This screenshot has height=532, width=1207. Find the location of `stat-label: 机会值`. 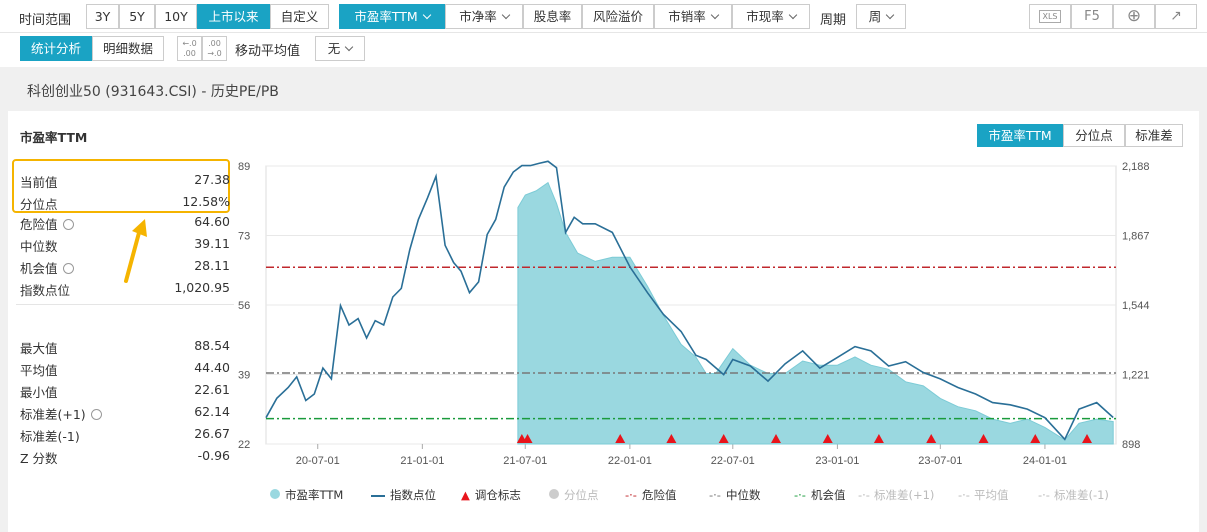

stat-label: 机会值 is located at coordinates (39, 268).